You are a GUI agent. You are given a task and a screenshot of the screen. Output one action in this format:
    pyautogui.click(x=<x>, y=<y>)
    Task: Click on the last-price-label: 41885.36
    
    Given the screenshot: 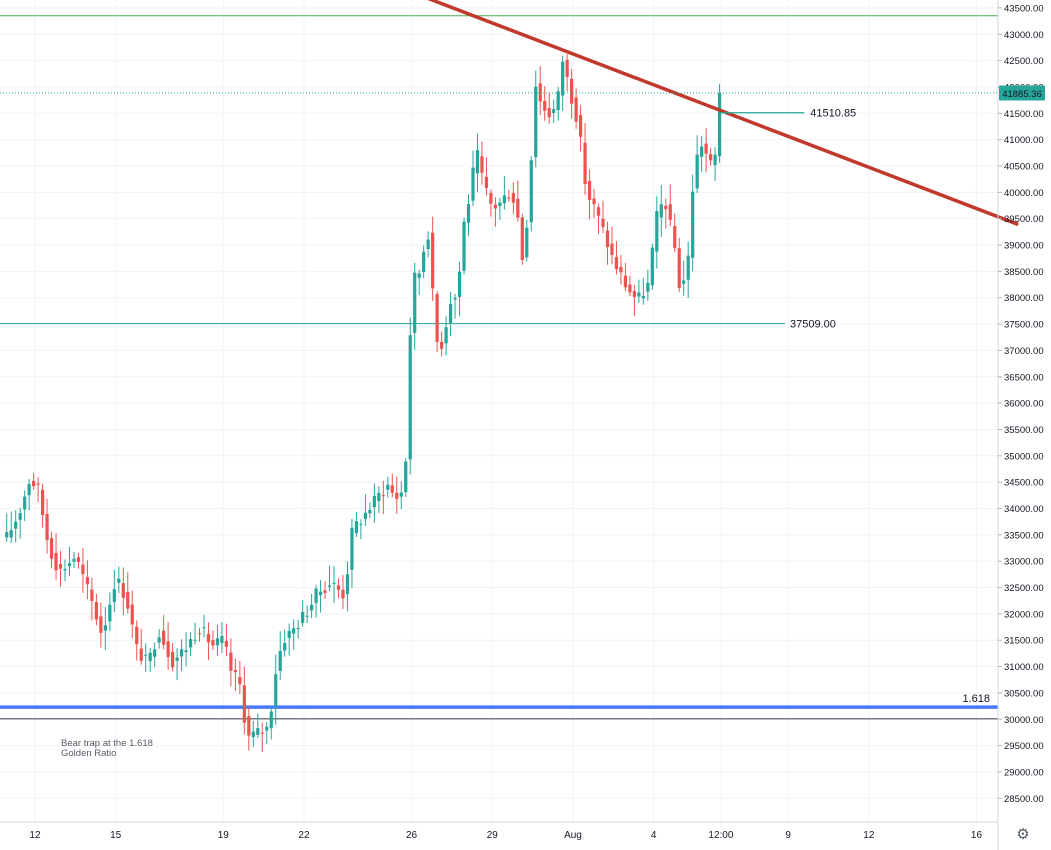 What is the action you would take?
    pyautogui.click(x=1022, y=94)
    